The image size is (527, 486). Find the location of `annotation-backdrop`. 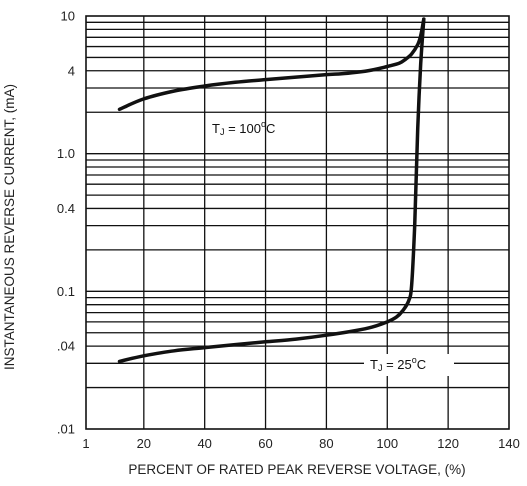

annotation-backdrop is located at coordinates (409, 365).